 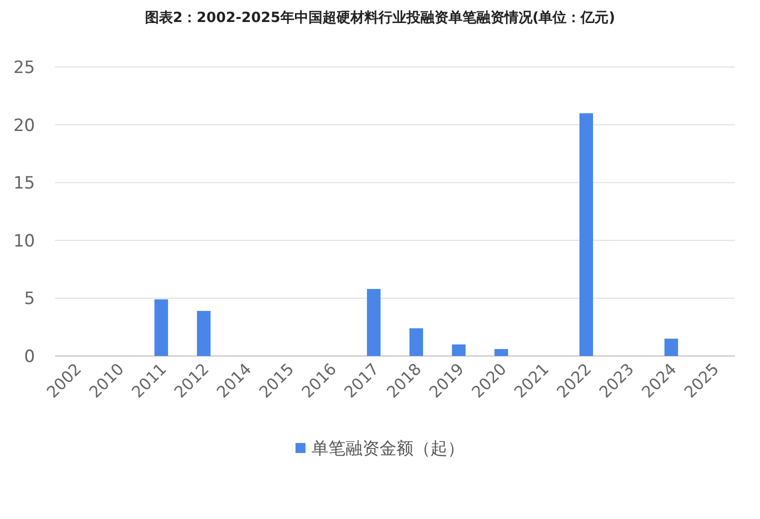 What do you see at coordinates (24, 126) in the screenshot?
I see `y-tick-label: 20` at bounding box center [24, 126].